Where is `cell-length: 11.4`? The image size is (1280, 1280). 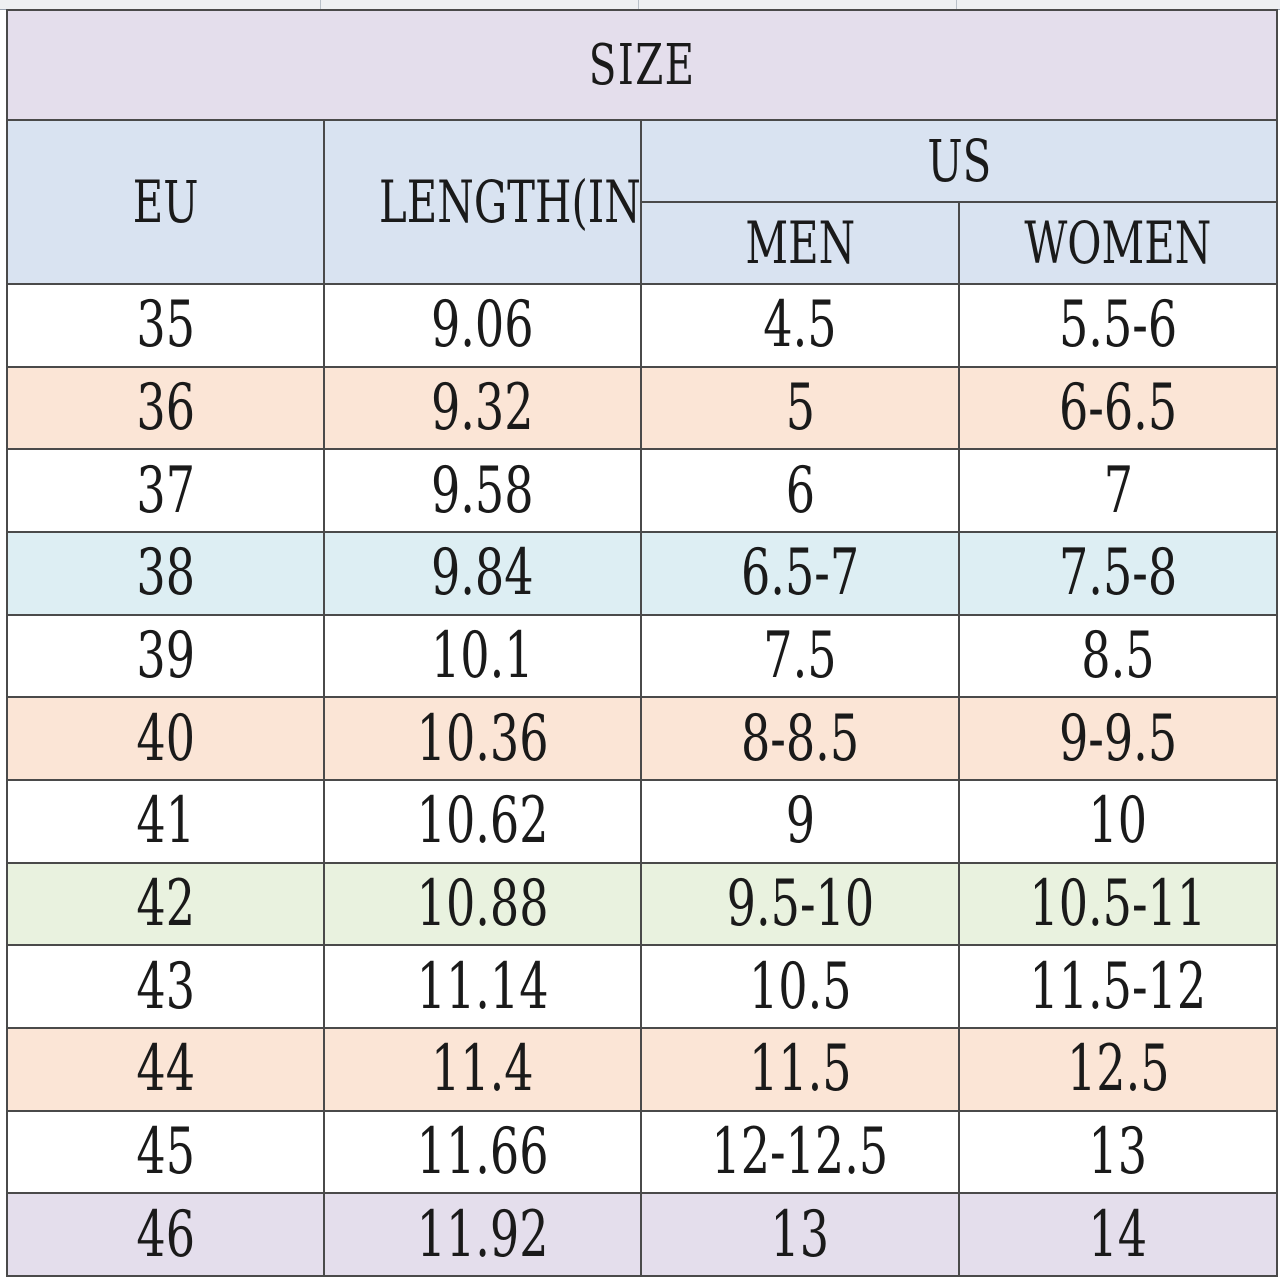
cell-length: 11.4 is located at coordinates (482, 1069).